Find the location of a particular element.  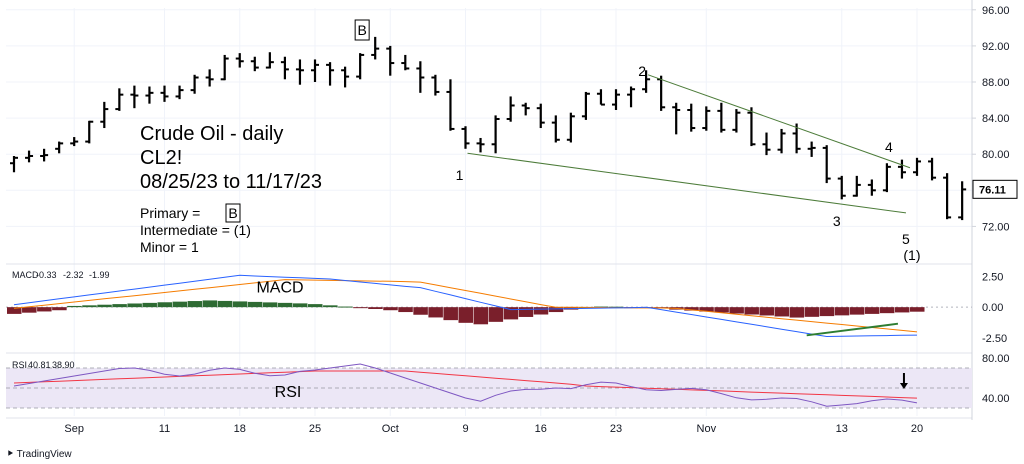

branding-text: TradingView is located at coordinates (44, 454).